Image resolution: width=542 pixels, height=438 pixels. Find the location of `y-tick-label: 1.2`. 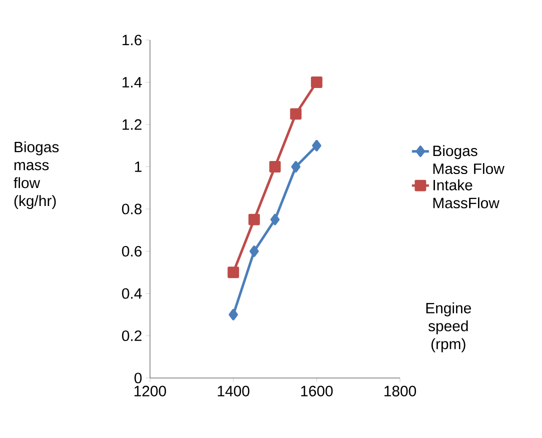

y-tick-label: 1.2 is located at coordinates (132, 124).